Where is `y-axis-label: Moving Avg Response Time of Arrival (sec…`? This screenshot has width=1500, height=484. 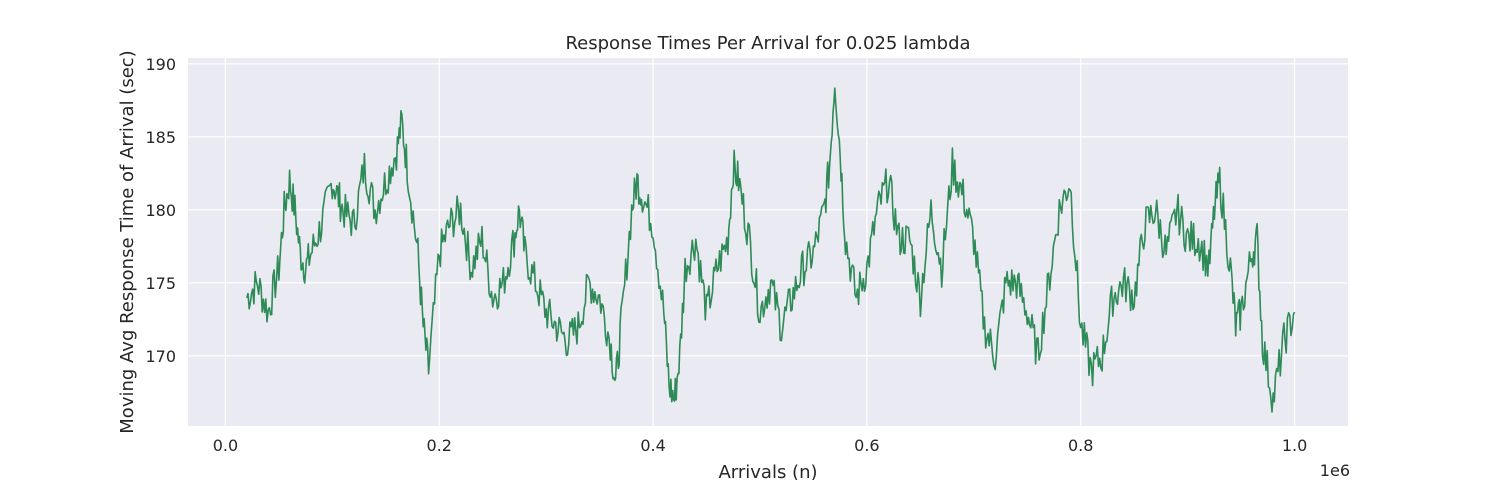 y-axis-label: Moving Avg Response Time of Arrival (sec… is located at coordinates (127, 241).